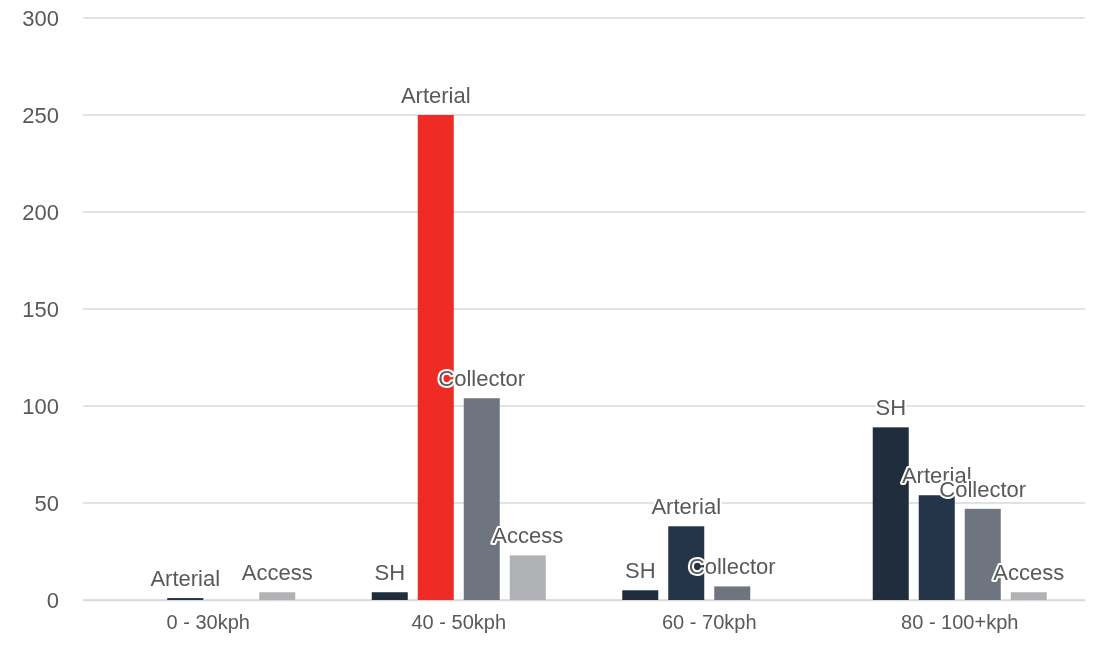  What do you see at coordinates (208, 622) in the screenshot?
I see `x-tick-label: 0 - 30kph` at bounding box center [208, 622].